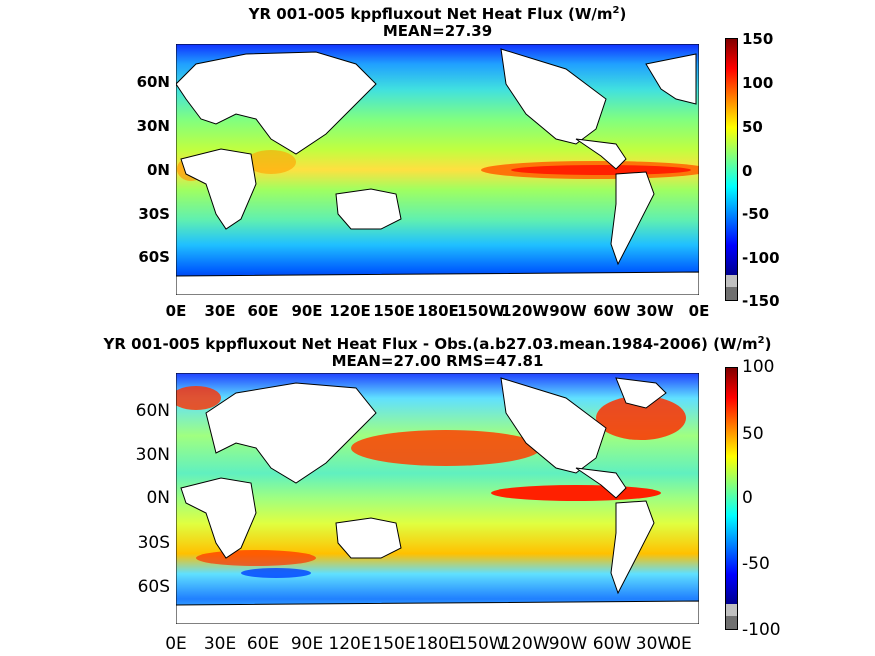  I want to click on panel1-colorbar-undef, so click(731, 293).